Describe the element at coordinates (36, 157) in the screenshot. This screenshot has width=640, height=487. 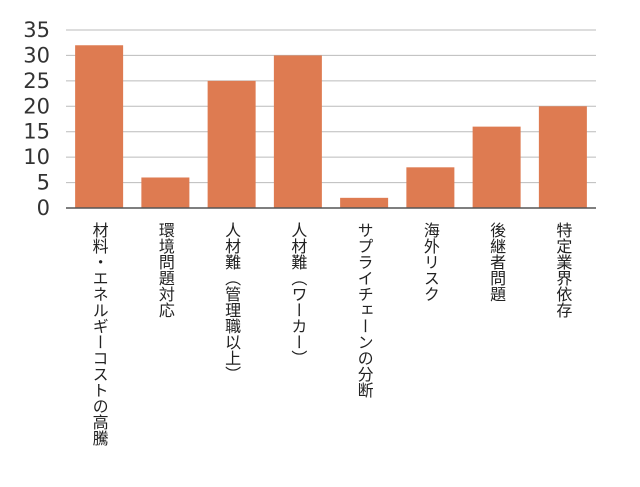
I see `y-tick-label: 10` at that location.